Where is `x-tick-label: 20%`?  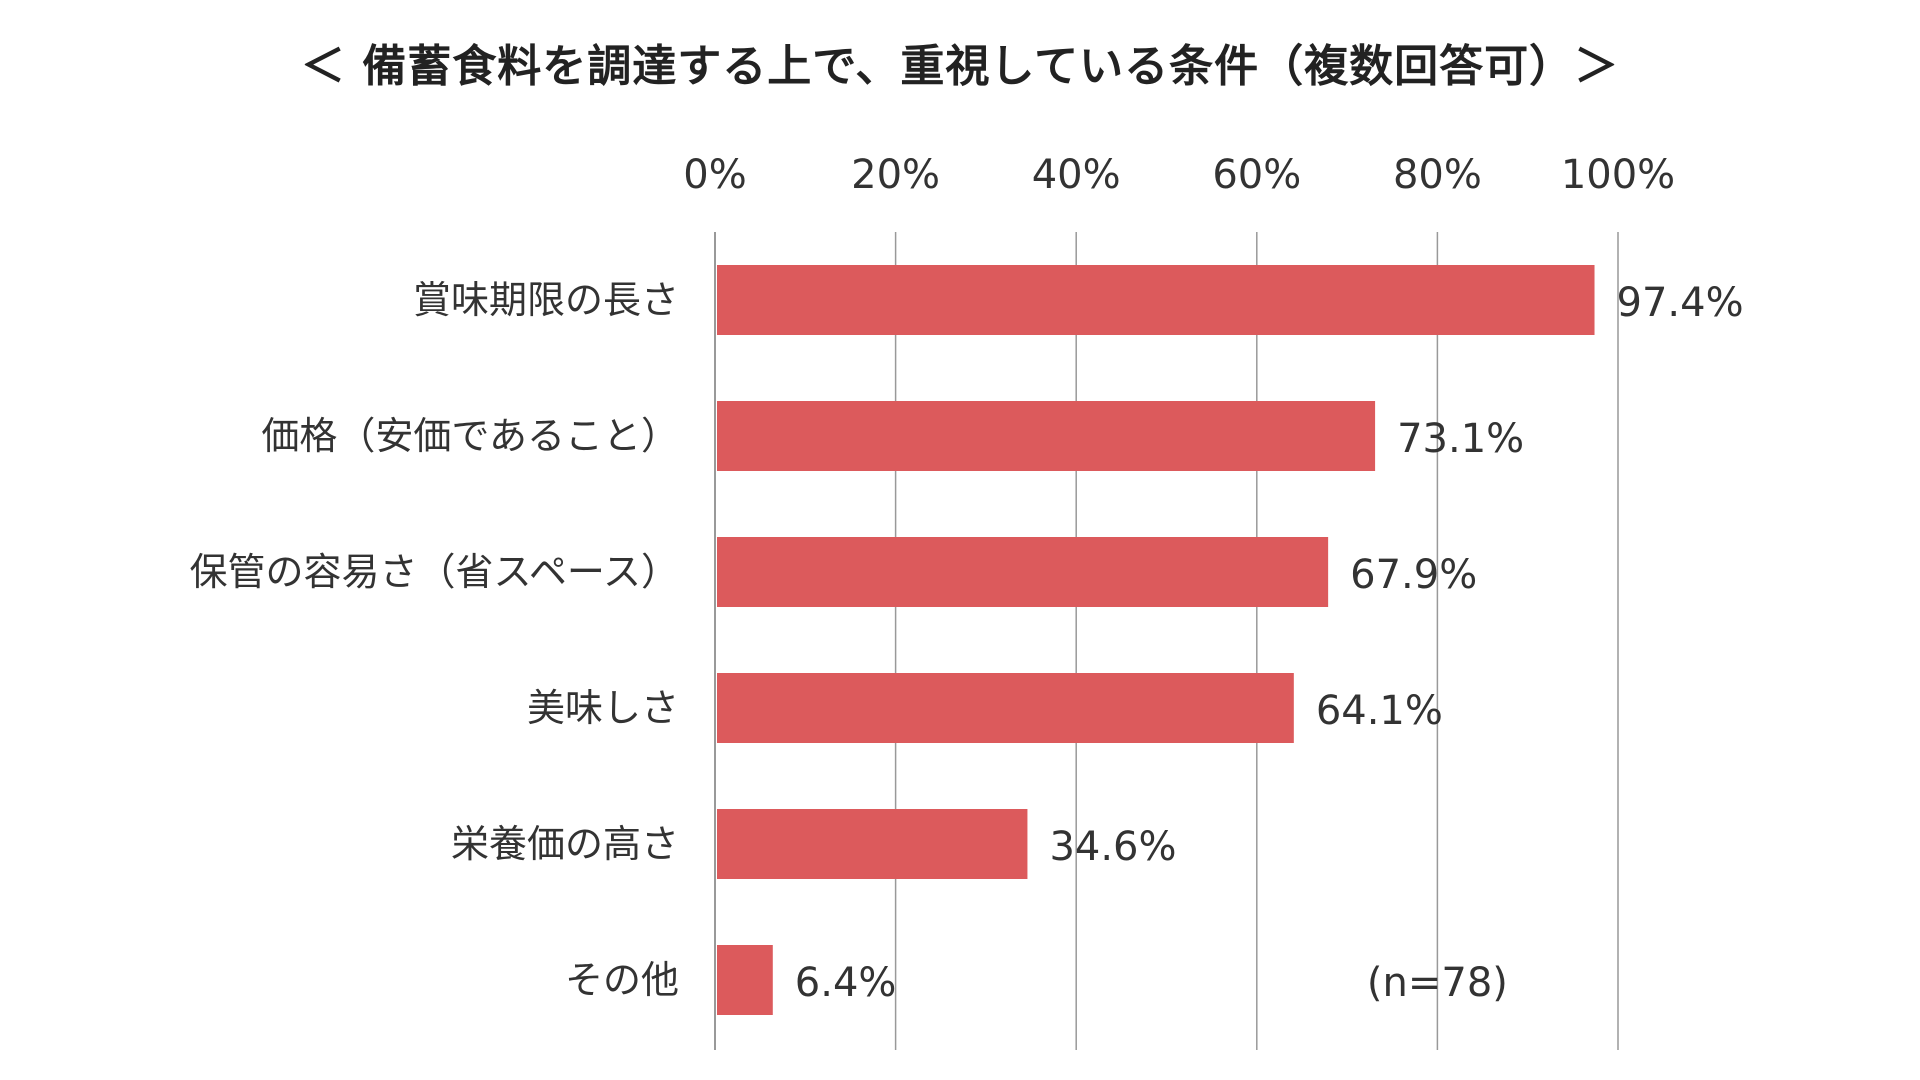 x-tick-label: 20% is located at coordinates (895, 175).